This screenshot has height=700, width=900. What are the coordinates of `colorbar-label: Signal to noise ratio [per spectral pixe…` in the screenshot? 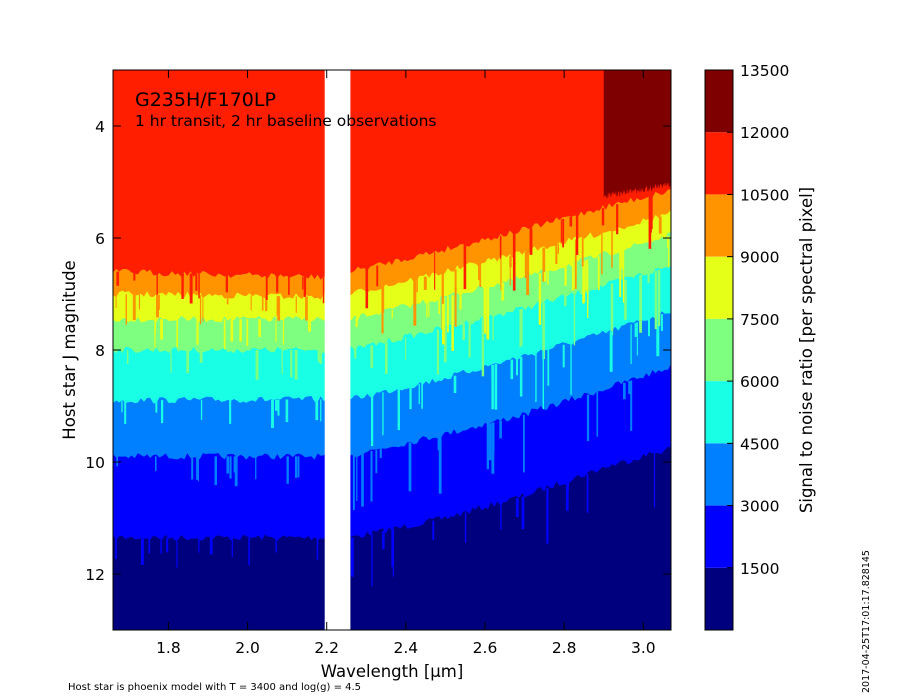 It's located at (806, 350).